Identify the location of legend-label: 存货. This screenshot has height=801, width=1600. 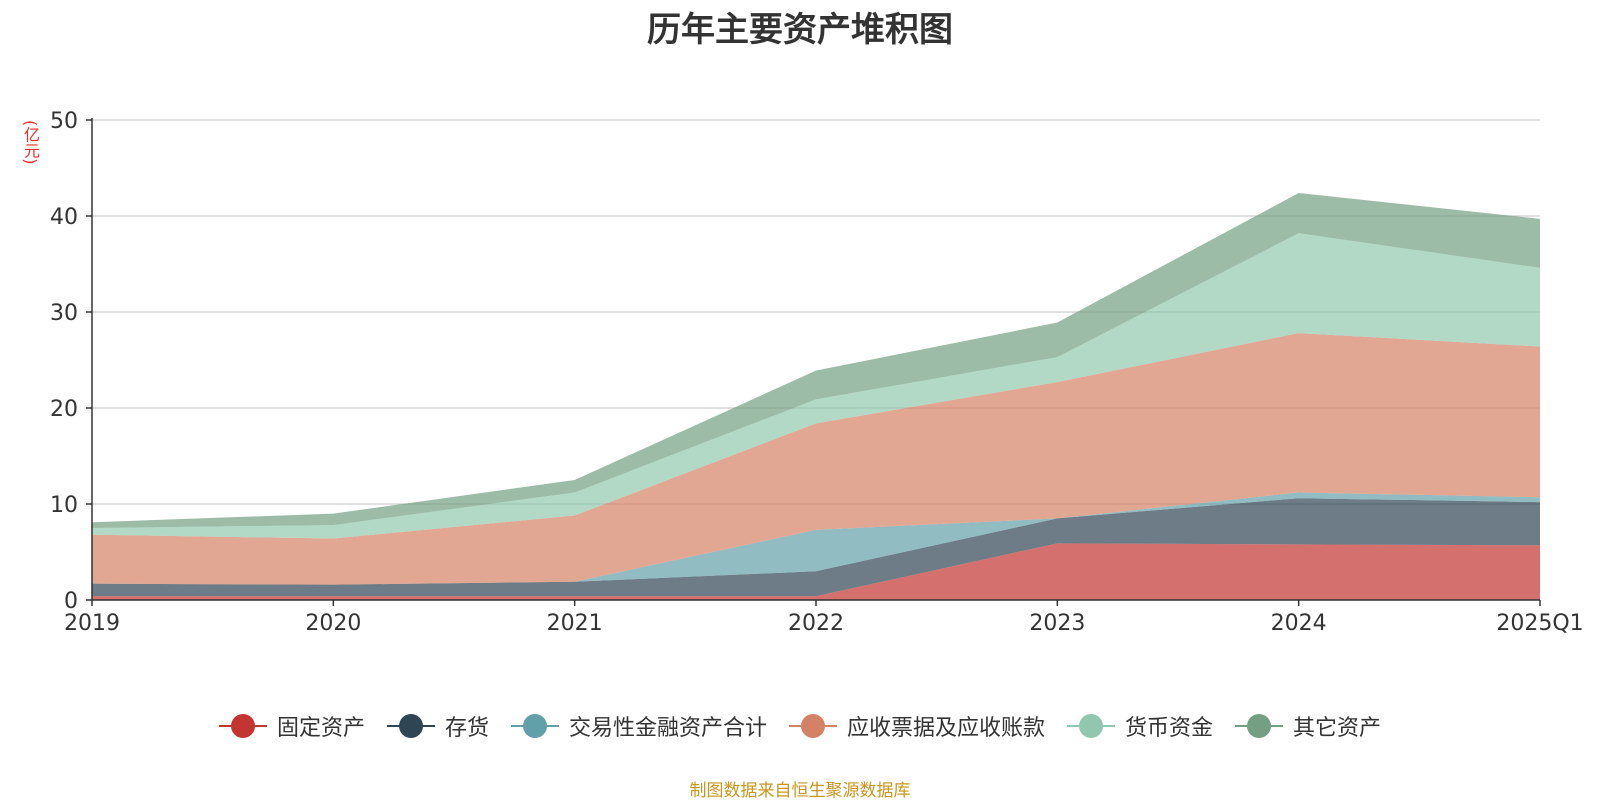
(466, 728).